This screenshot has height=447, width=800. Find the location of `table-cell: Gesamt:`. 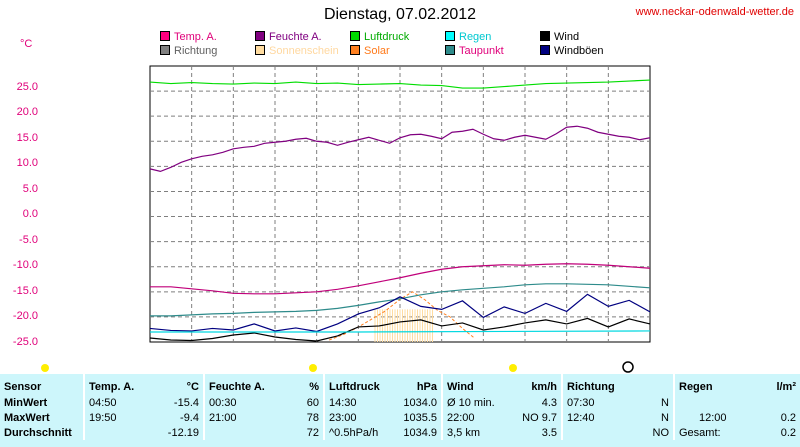

table-cell: Gesamt: is located at coordinates (709, 432).